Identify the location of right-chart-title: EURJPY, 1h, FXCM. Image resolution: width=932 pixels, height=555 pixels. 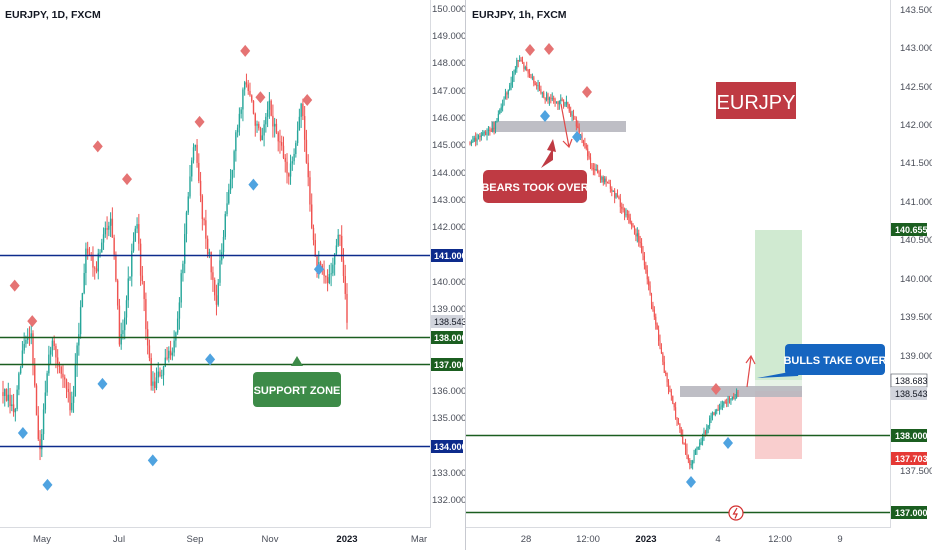
(519, 15).